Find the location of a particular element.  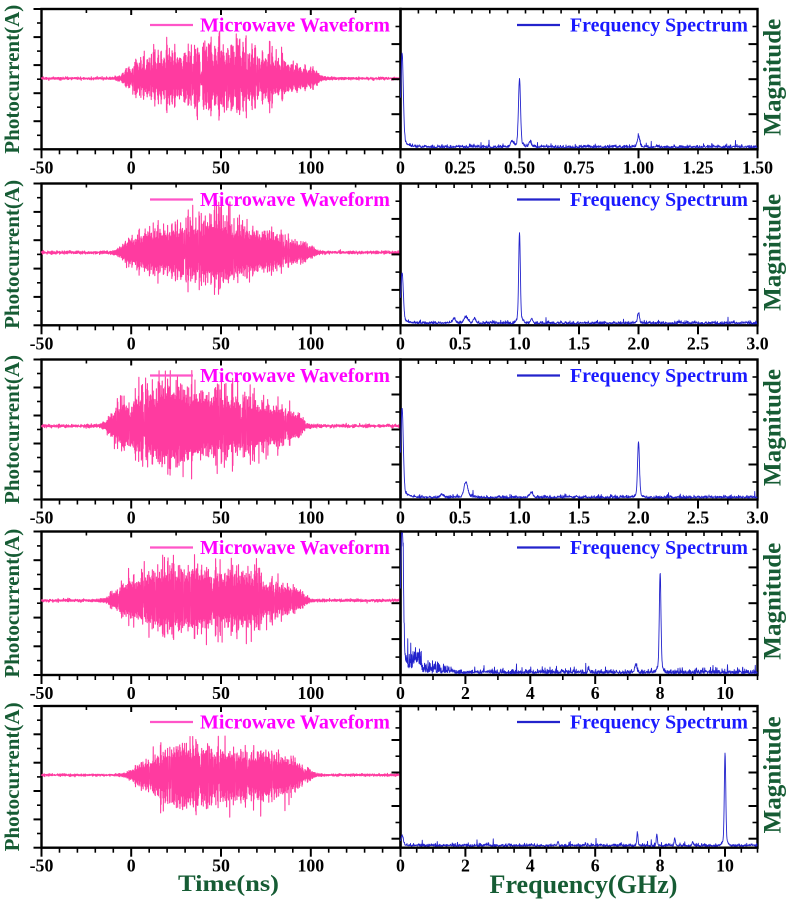

svg-text: 0.25 is located at coordinates (459, 167).